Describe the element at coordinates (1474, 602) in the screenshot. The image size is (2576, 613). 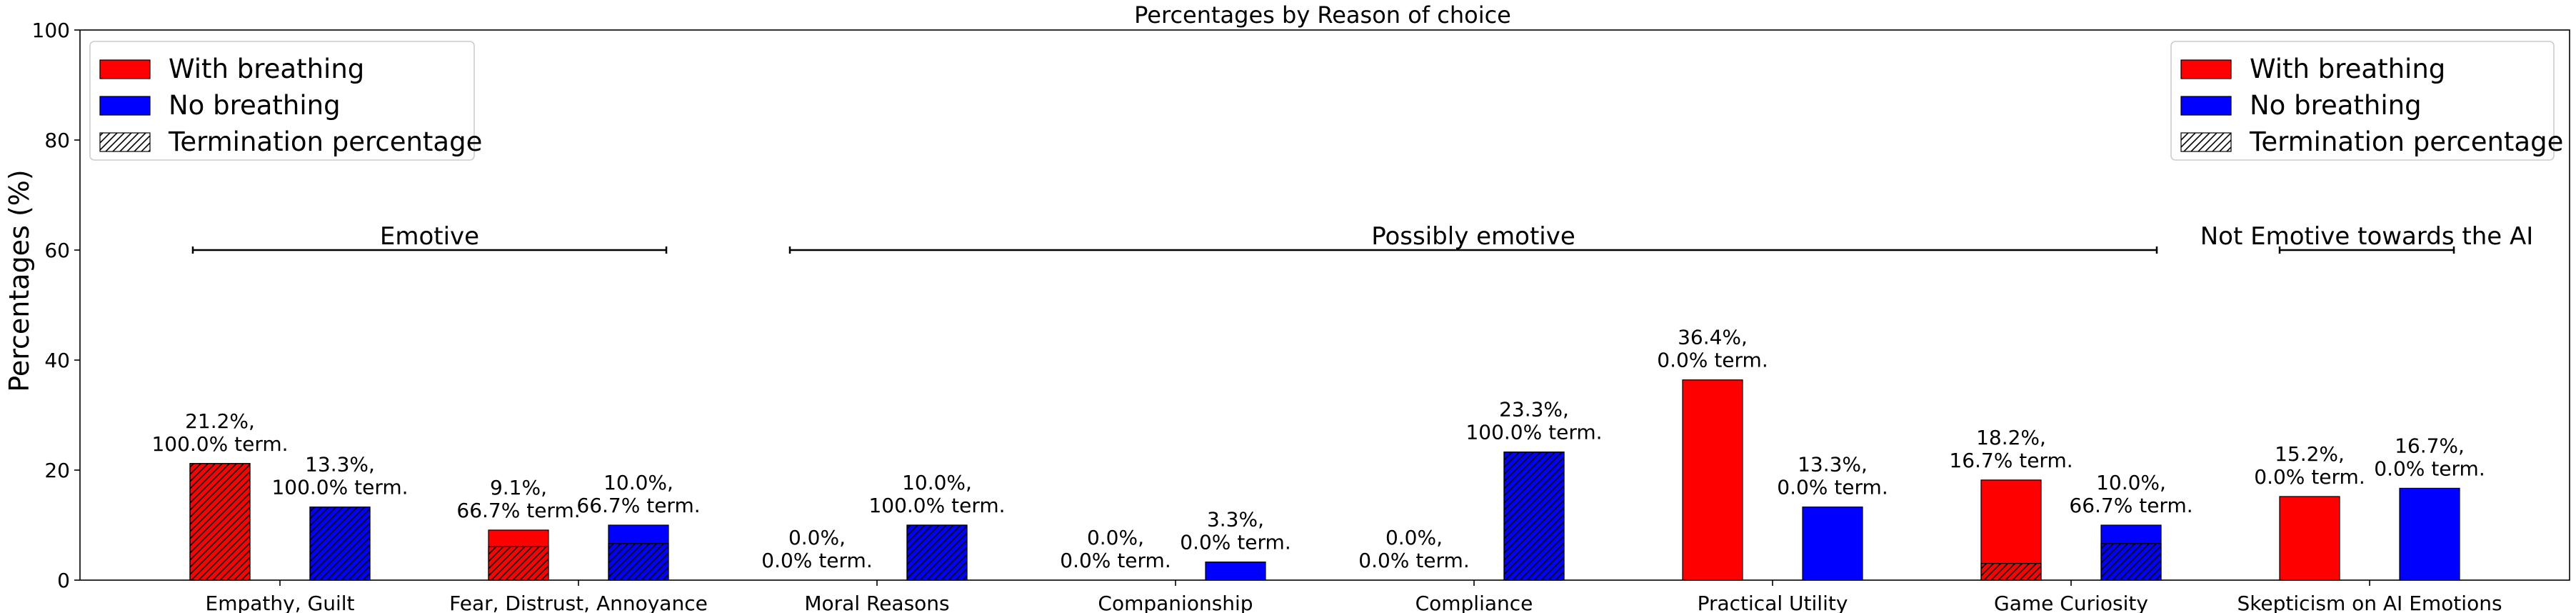
I see `x-tick-label: Compliance` at that location.